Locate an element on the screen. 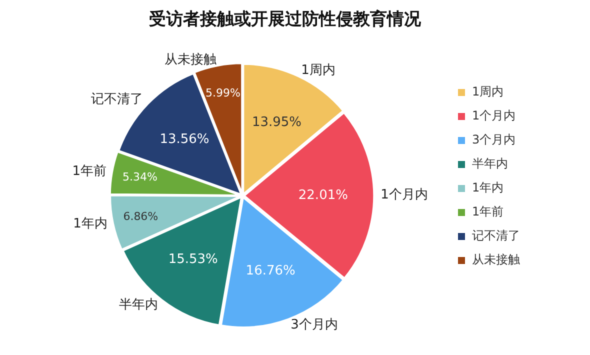 Image resolution: width=590 pixels, height=355 pixels. data-label: 16.76% is located at coordinates (271, 271).